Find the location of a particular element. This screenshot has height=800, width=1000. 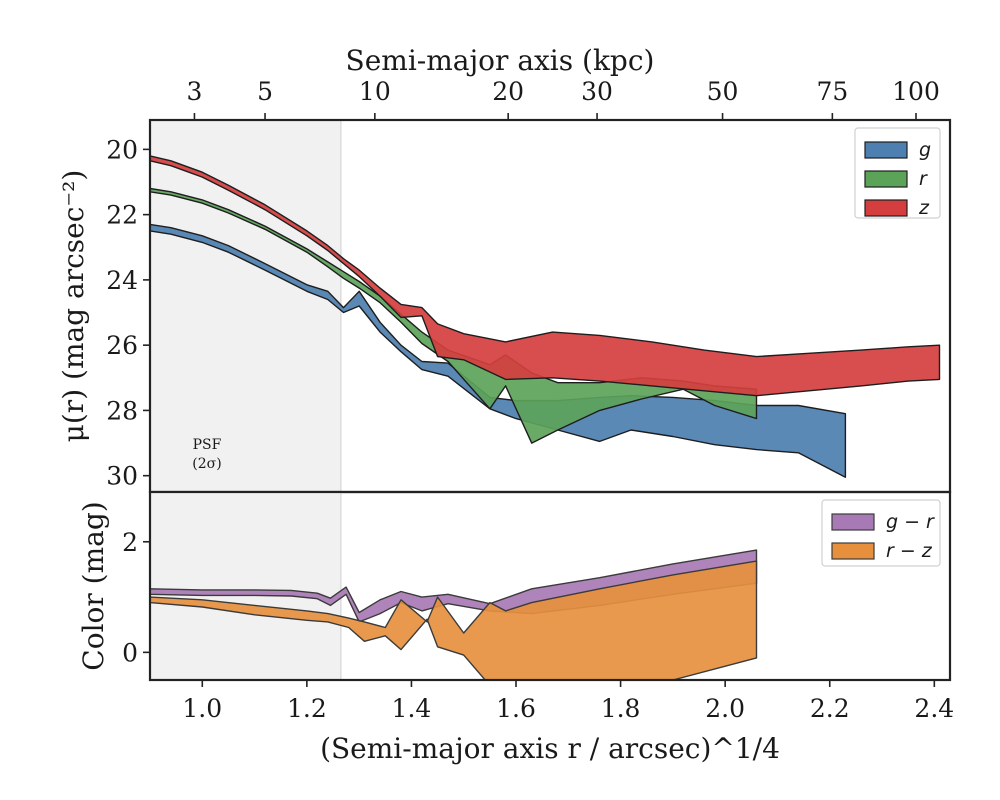

top-x-tick-label: 75 is located at coordinates (832, 91).